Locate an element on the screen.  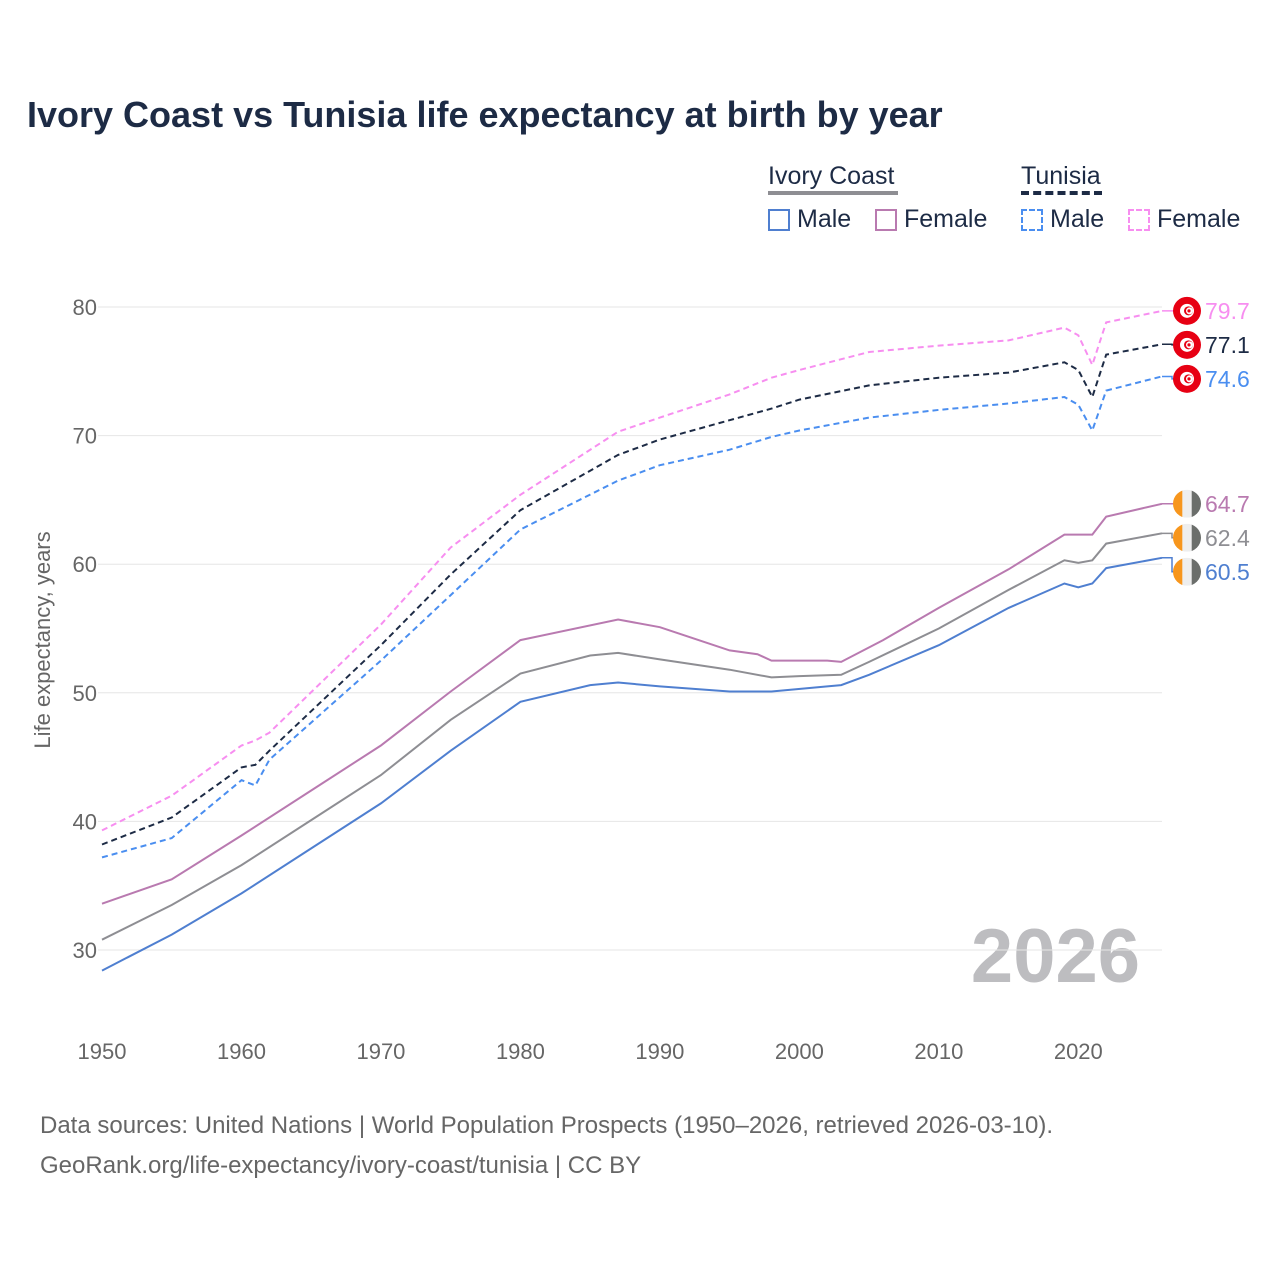
x-tick-label: 2020 is located at coordinates (1078, 1051).